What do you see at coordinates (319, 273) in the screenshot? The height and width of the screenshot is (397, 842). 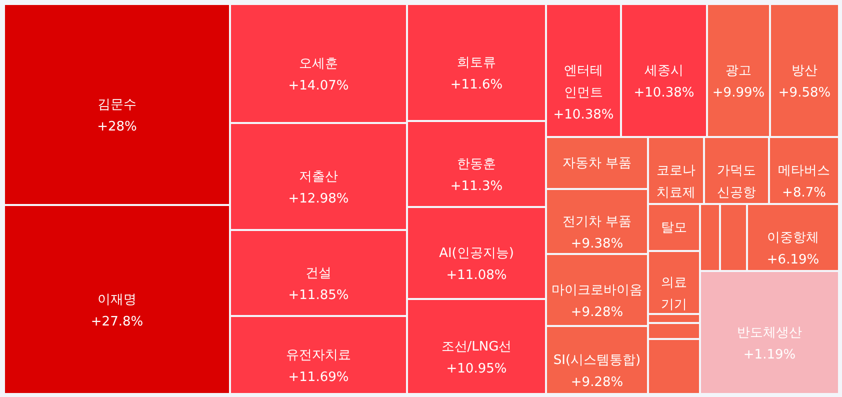 I see `category-label: 건설` at bounding box center [319, 273].